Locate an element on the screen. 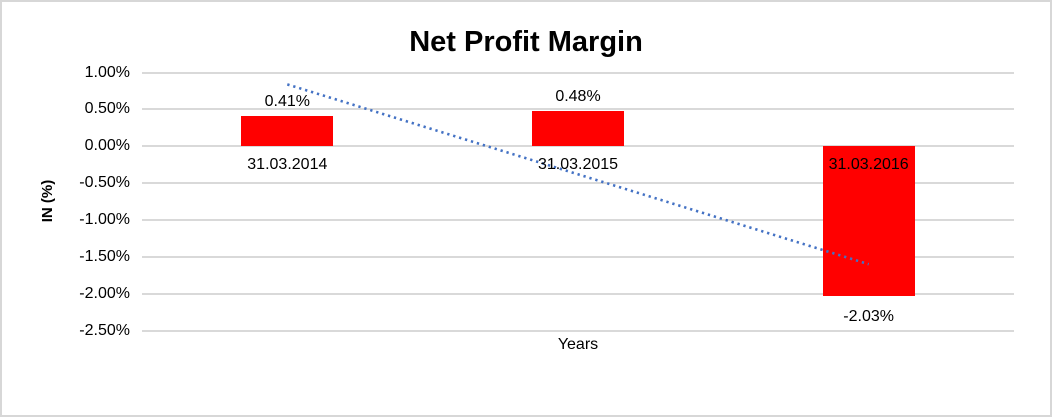 The height and width of the screenshot is (417, 1052). y-tick-label: 0.00% is located at coordinates (107, 146).